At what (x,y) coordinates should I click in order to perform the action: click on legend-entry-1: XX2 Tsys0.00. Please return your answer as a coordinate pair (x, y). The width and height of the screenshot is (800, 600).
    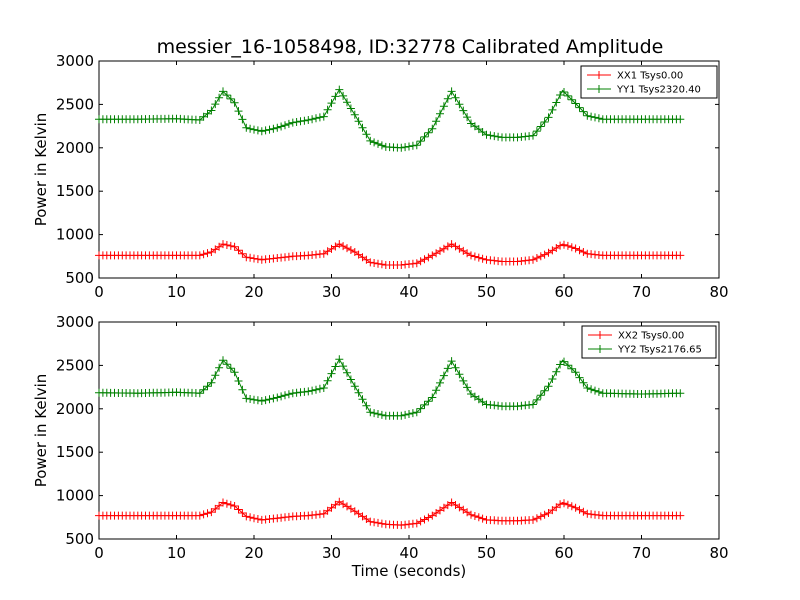
    Looking at the image, I should click on (636, 336).